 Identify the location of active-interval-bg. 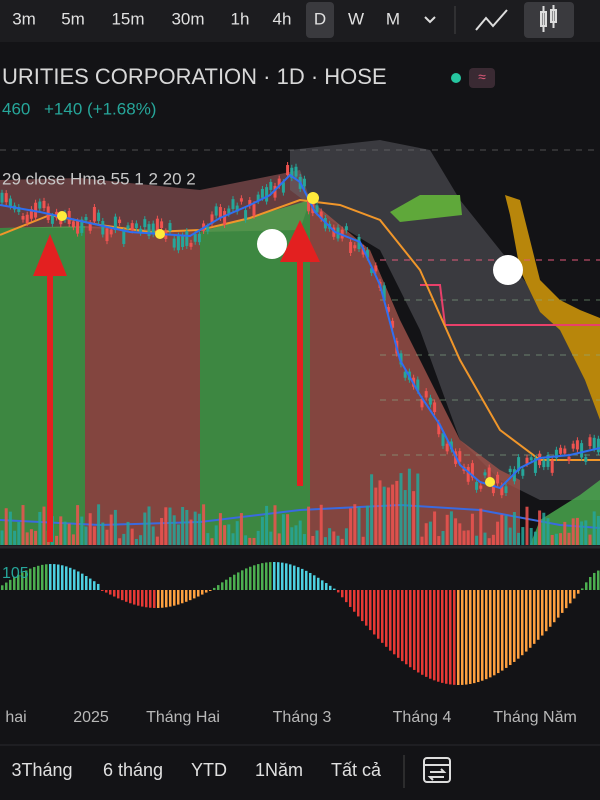
(320, 20).